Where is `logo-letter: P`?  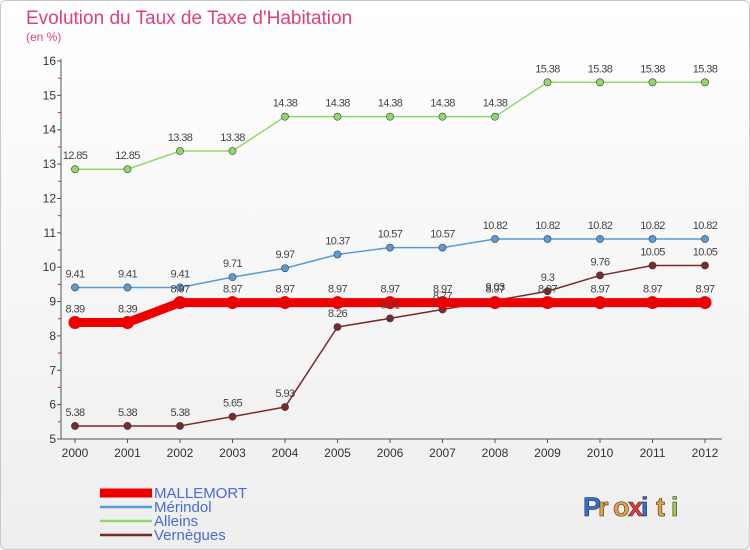 logo-letter: P is located at coordinates (592, 507).